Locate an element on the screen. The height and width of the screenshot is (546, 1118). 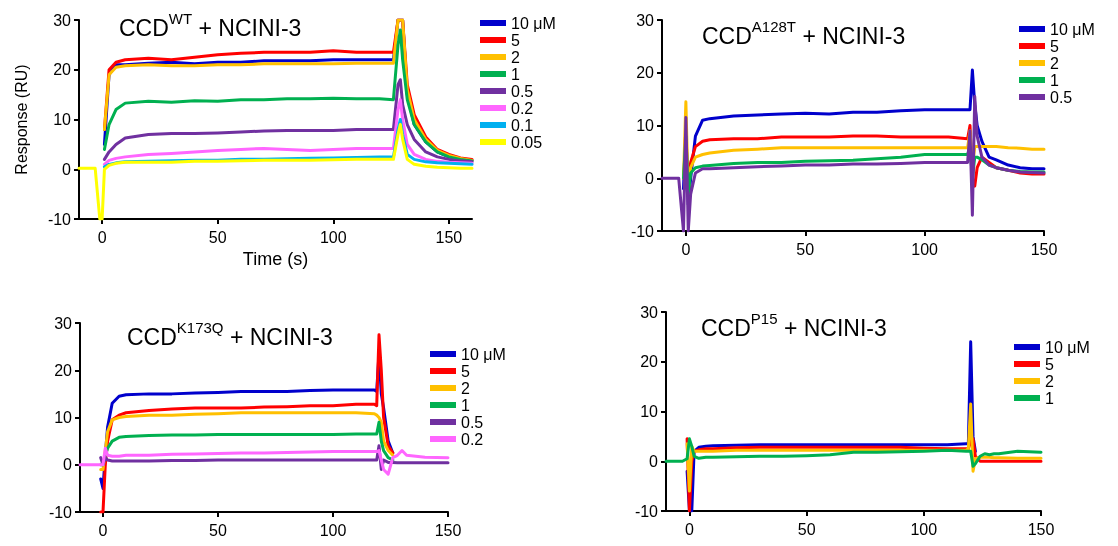
y-axis-title: Response (RU) is located at coordinates (21, 119).